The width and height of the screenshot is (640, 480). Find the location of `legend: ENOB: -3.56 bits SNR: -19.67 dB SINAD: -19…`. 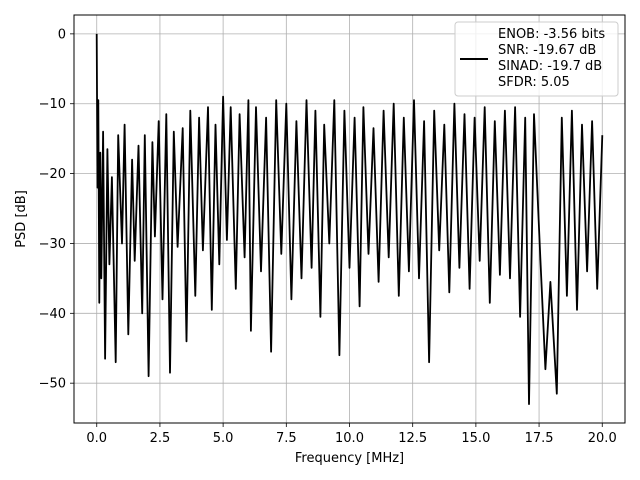

legend: ENOB: -3.56 bits SNR: -19.67 dB SINAD: -19… is located at coordinates (536, 59).